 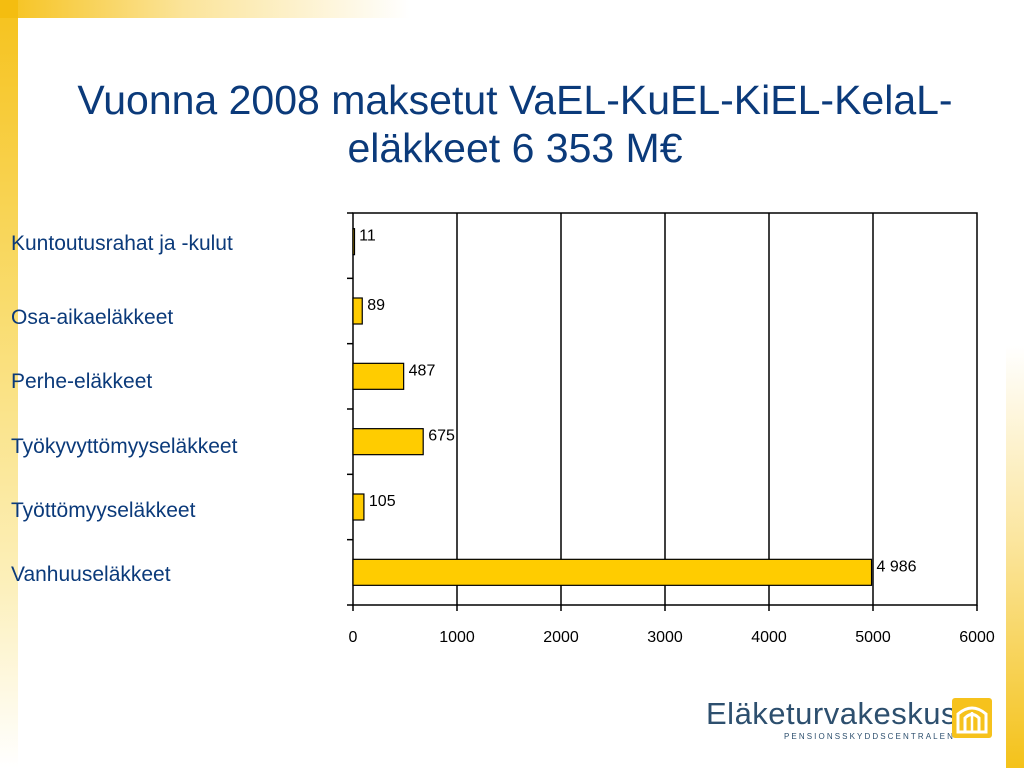 I want to click on logo-name: Eläketurvakeskus, so click(x=831, y=713).